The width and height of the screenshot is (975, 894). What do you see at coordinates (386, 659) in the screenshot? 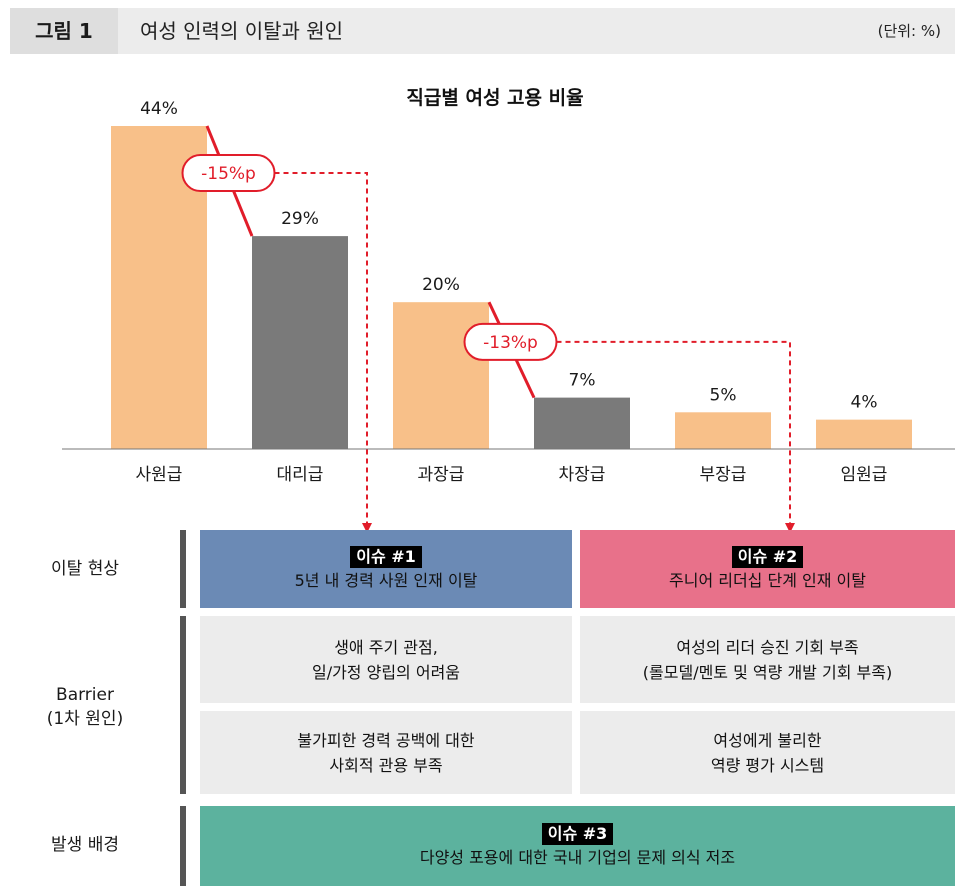
I see `barrier-box-1: 생애 주기 관점, 일/가정 양립의 어려움` at bounding box center [386, 659].